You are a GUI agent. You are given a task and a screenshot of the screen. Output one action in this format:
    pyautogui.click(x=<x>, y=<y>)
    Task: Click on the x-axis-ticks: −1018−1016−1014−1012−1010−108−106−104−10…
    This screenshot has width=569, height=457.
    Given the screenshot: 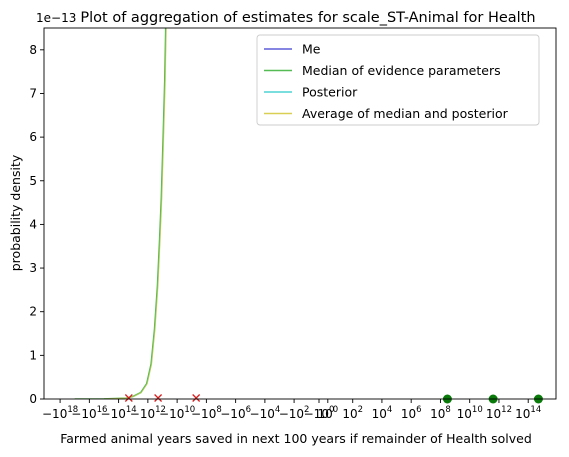 What is the action you would take?
    pyautogui.click(x=291, y=410)
    